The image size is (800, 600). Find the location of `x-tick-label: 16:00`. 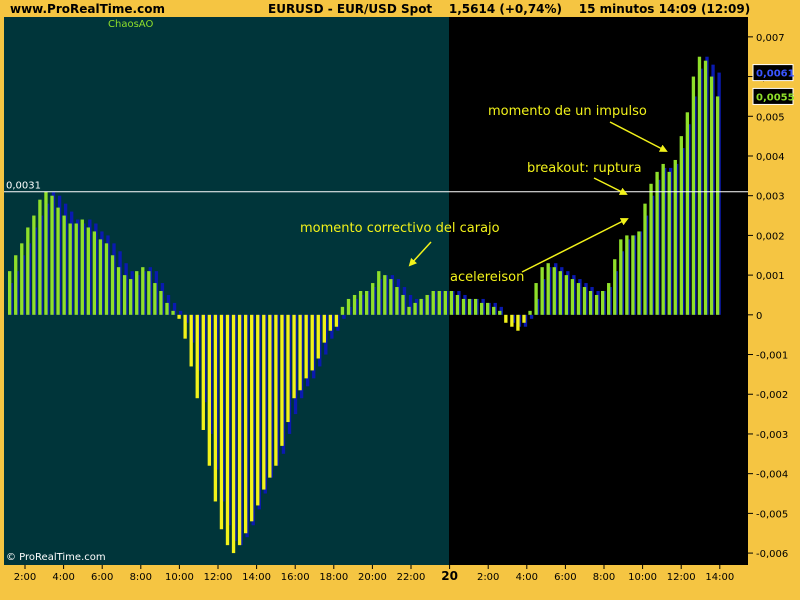

x-tick-label: 16:00 is located at coordinates (295, 577).